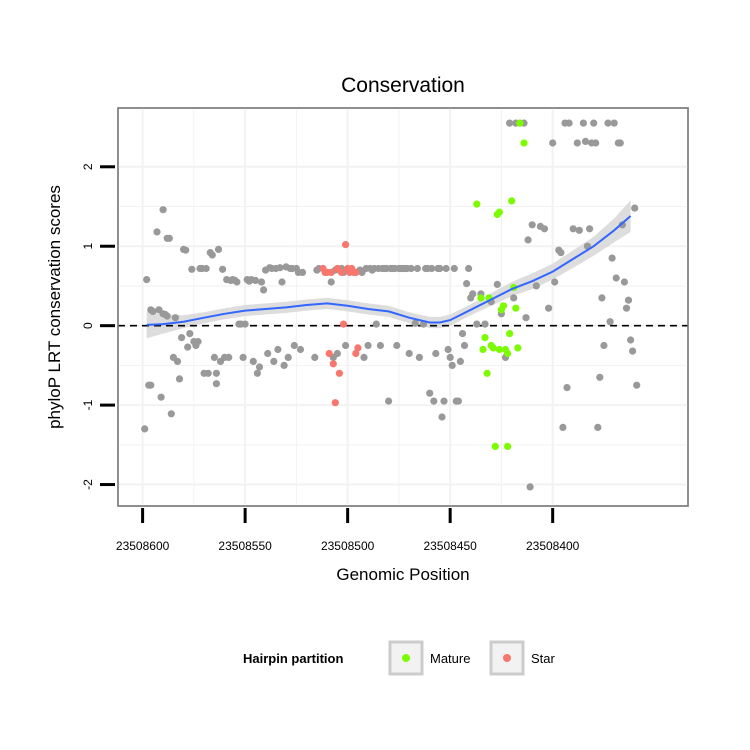 This screenshot has width=750, height=750. What do you see at coordinates (348, 546) in the screenshot?
I see `x-tick-label: 23508500` at bounding box center [348, 546].